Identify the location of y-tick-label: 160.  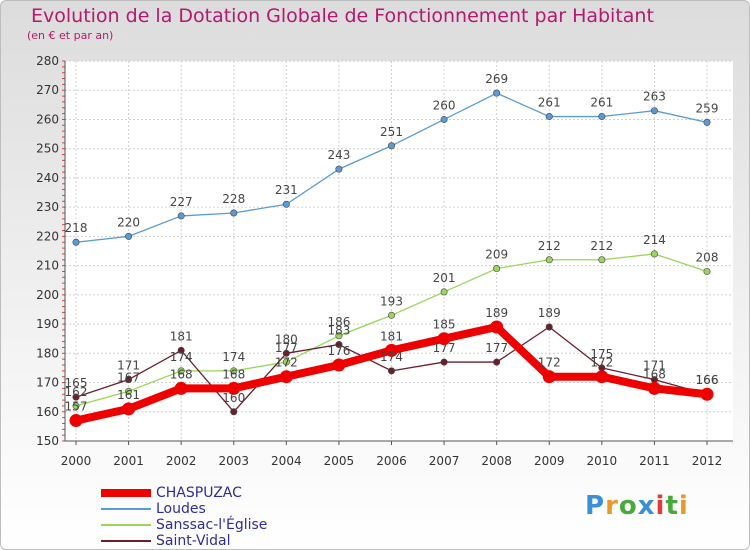
(47, 412).